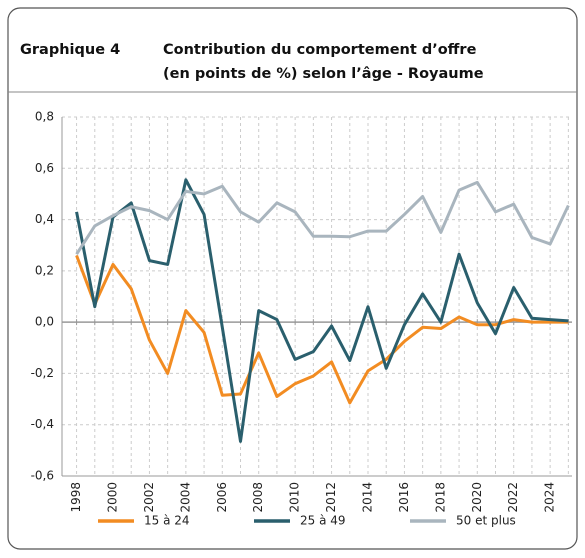  Describe the element at coordinates (149, 497) in the screenshot. I see `x-tick-label: 2002` at that location.